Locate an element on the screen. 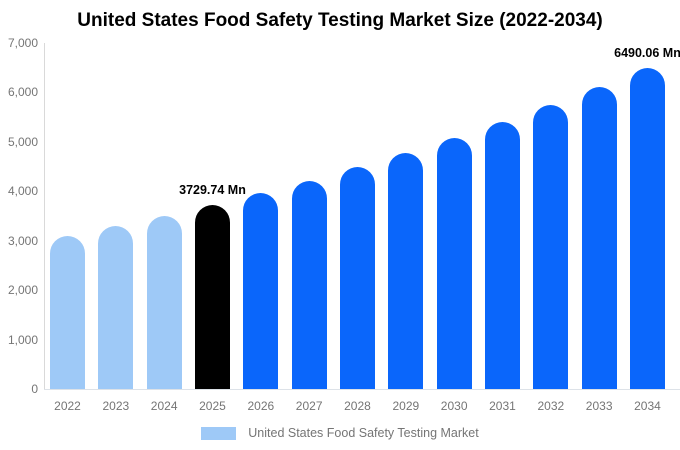 This screenshot has width=680, height=450. bar-2024 is located at coordinates (164, 302).